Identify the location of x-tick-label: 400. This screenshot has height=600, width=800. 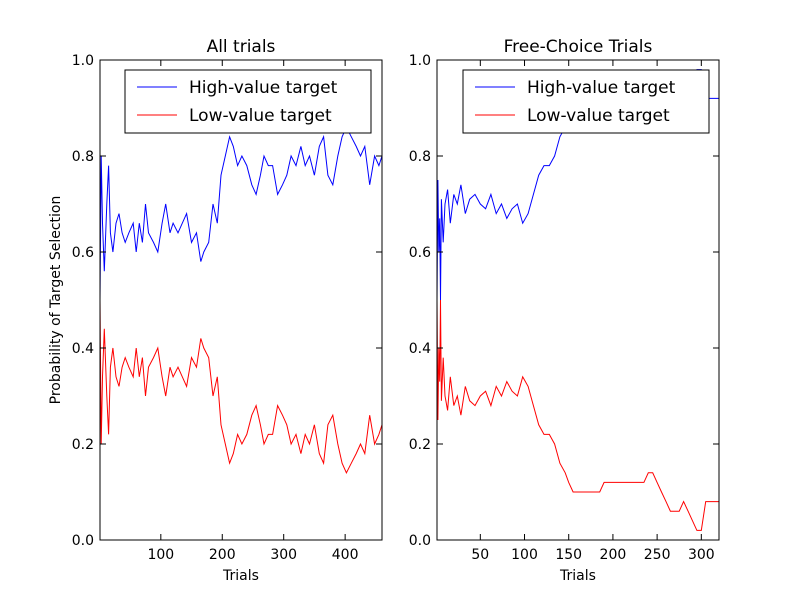
(345, 555).